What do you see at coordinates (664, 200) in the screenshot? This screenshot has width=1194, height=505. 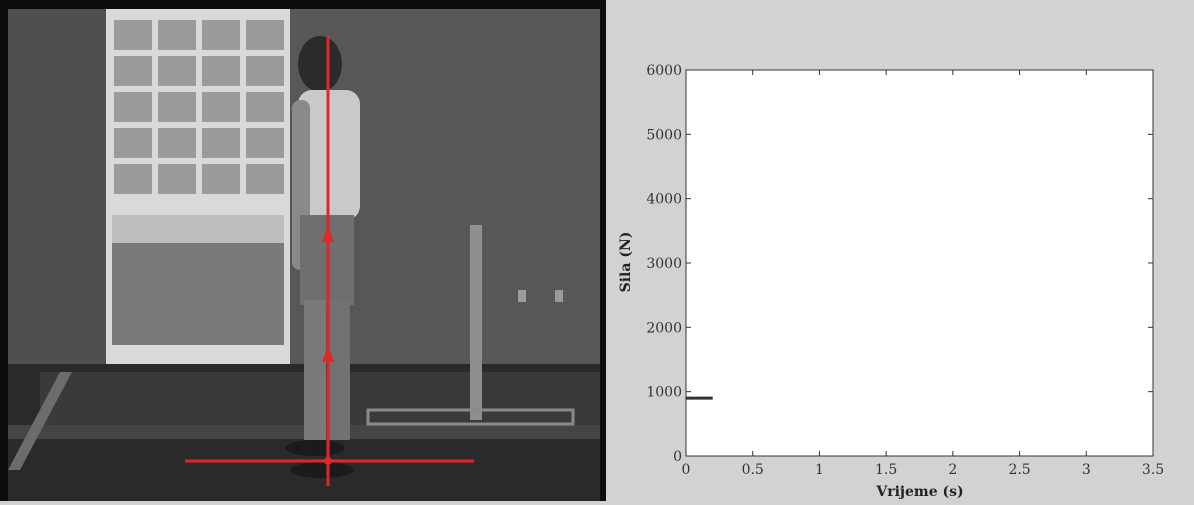 I see `y-tick-label: 4000` at bounding box center [664, 200].